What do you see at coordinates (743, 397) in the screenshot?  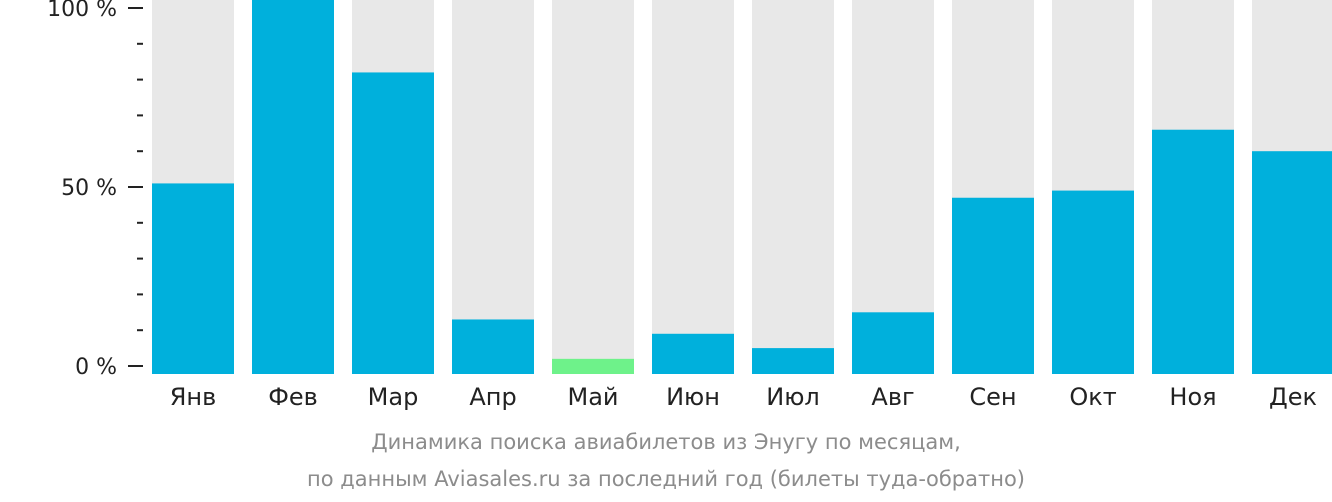 I see `x-axis-labels: Янв Фев Мар Апр Май Июн Июл Авг Сен Окт Ноя Дек` at bounding box center [743, 397].